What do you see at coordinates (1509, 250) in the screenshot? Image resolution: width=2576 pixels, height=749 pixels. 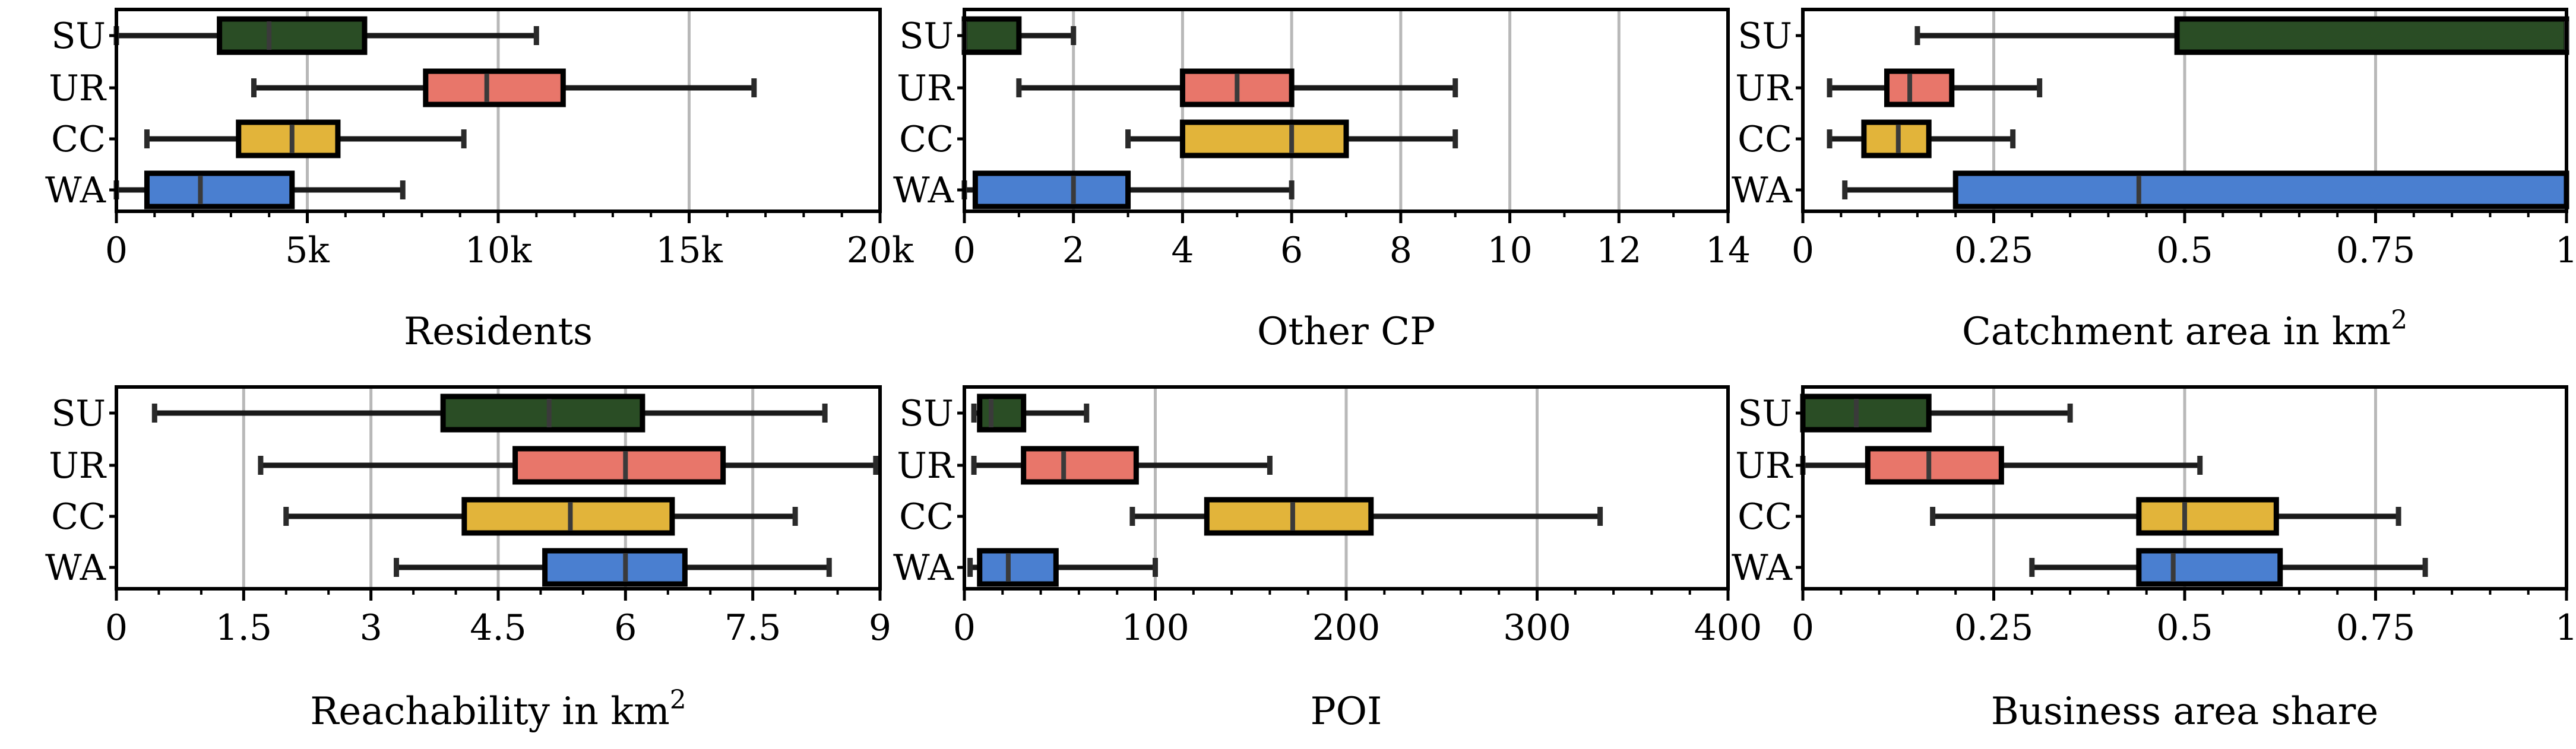 I see `tick-label: 10` at bounding box center [1509, 250].